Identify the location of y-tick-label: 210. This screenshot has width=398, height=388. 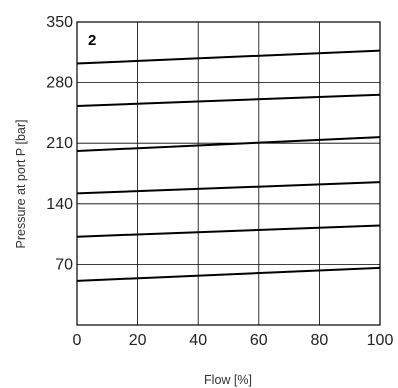
(59, 143).